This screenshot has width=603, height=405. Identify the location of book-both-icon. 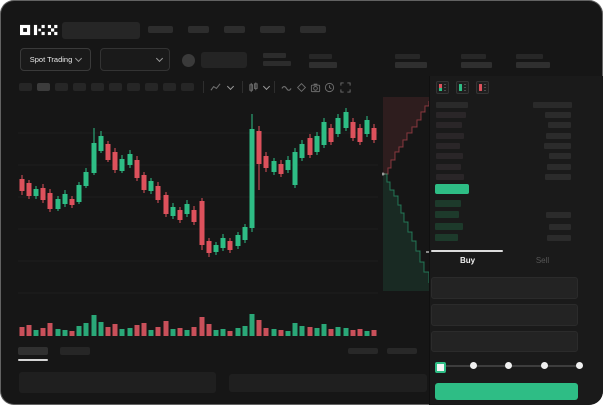
(442, 87).